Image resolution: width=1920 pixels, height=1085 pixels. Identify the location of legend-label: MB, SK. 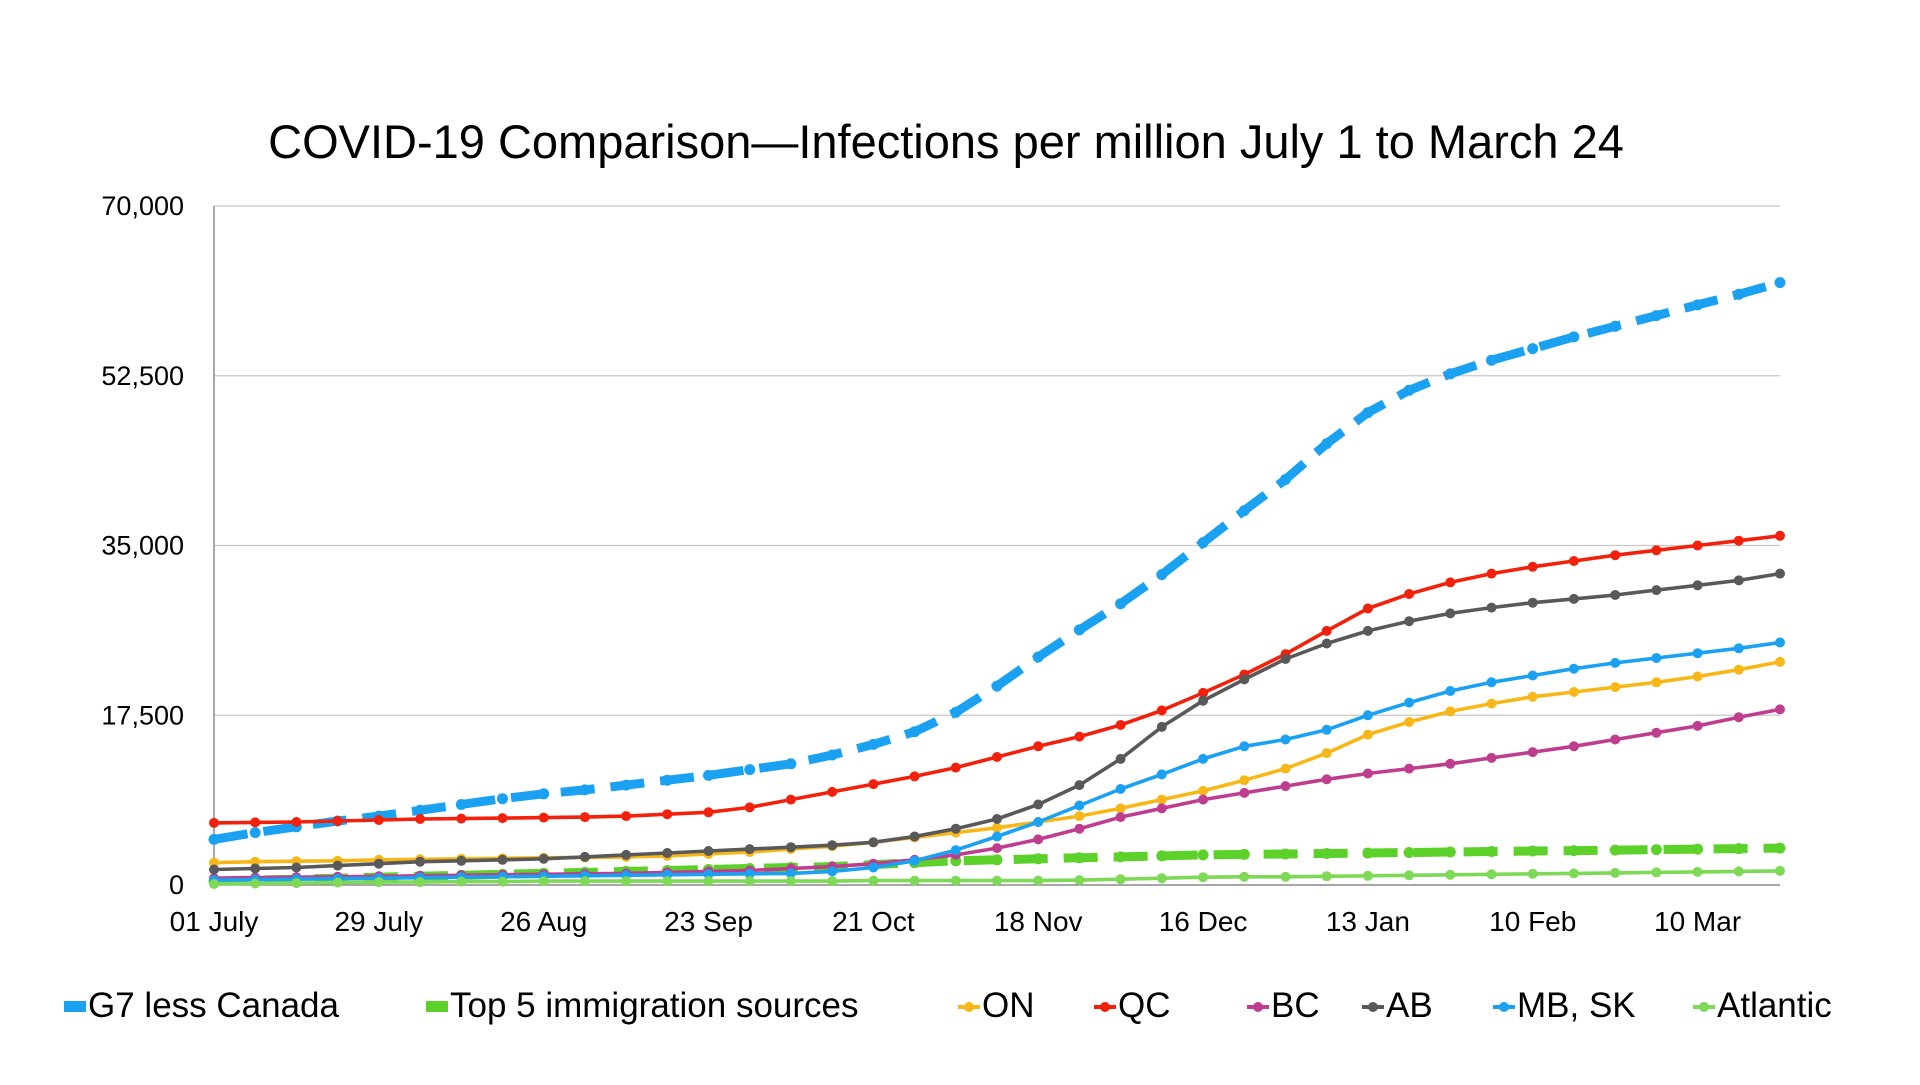
(1576, 1005).